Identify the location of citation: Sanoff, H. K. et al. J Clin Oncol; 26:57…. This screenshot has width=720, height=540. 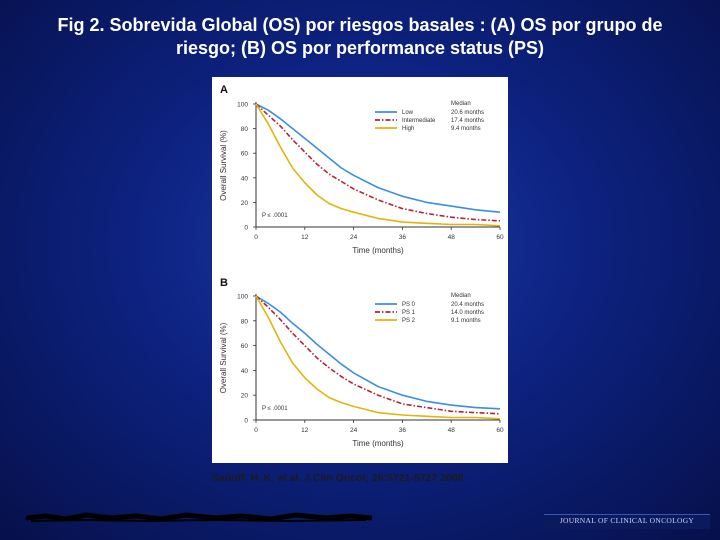
(338, 478).